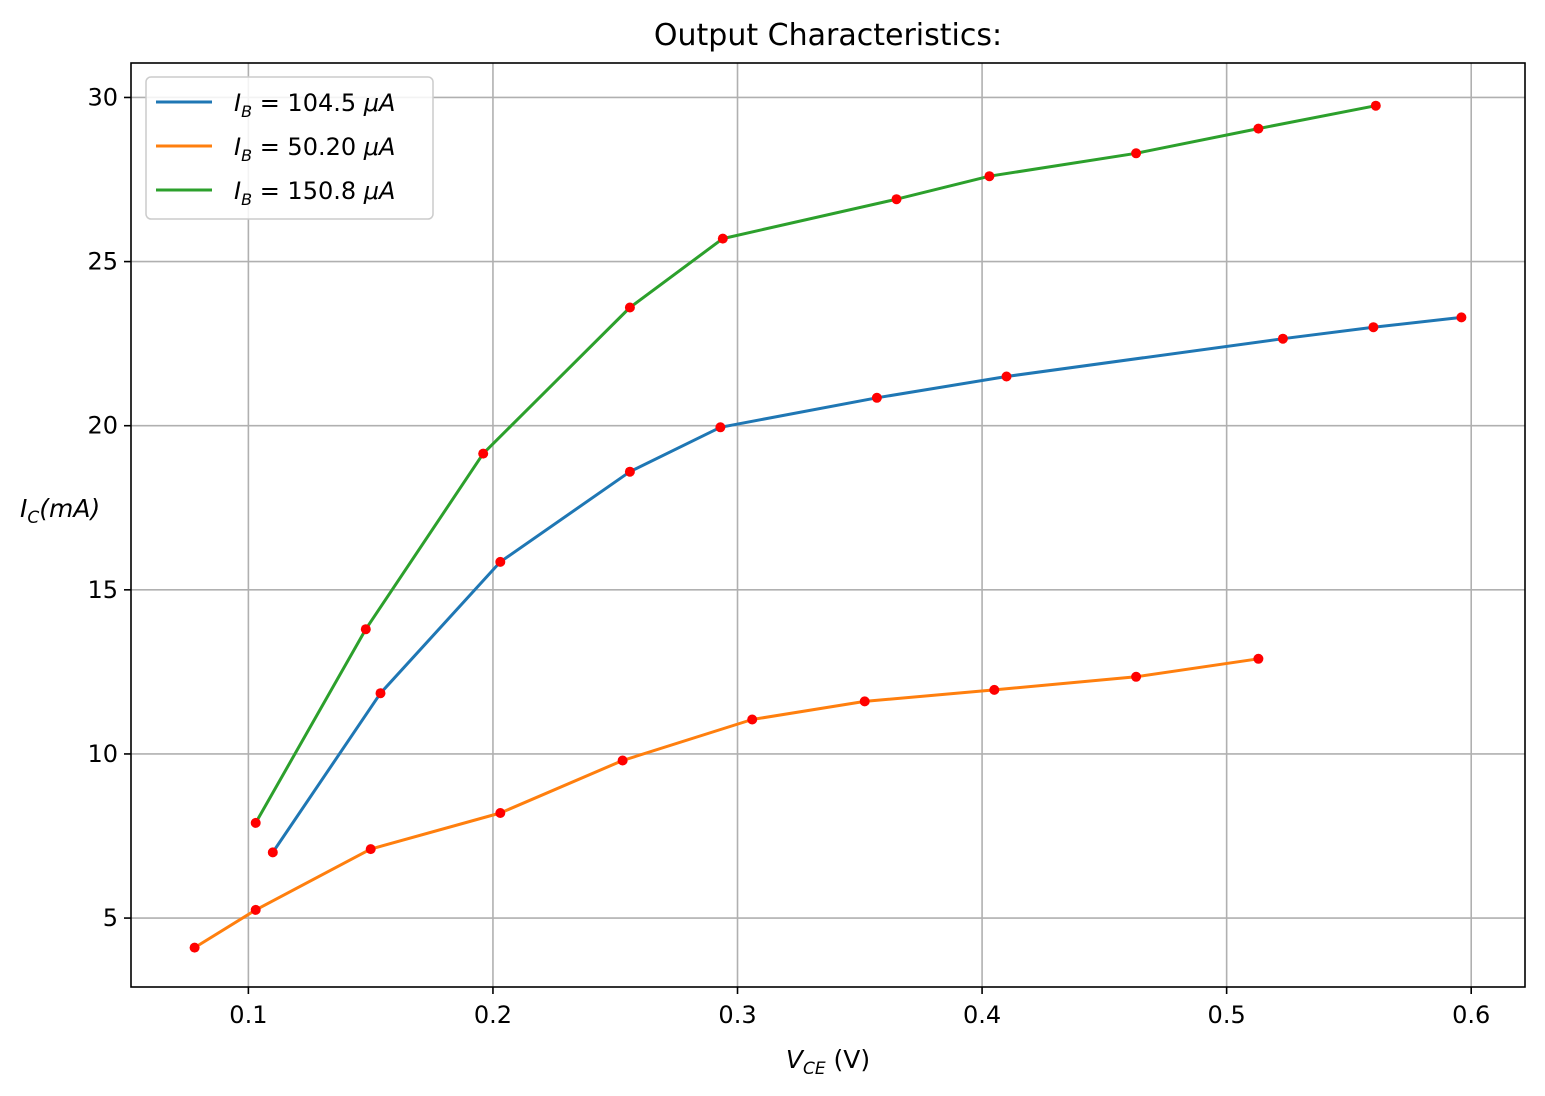 This screenshot has height=1096, width=1545. Describe the element at coordinates (102, 262) in the screenshot. I see `y-tick-label: 25` at that location.